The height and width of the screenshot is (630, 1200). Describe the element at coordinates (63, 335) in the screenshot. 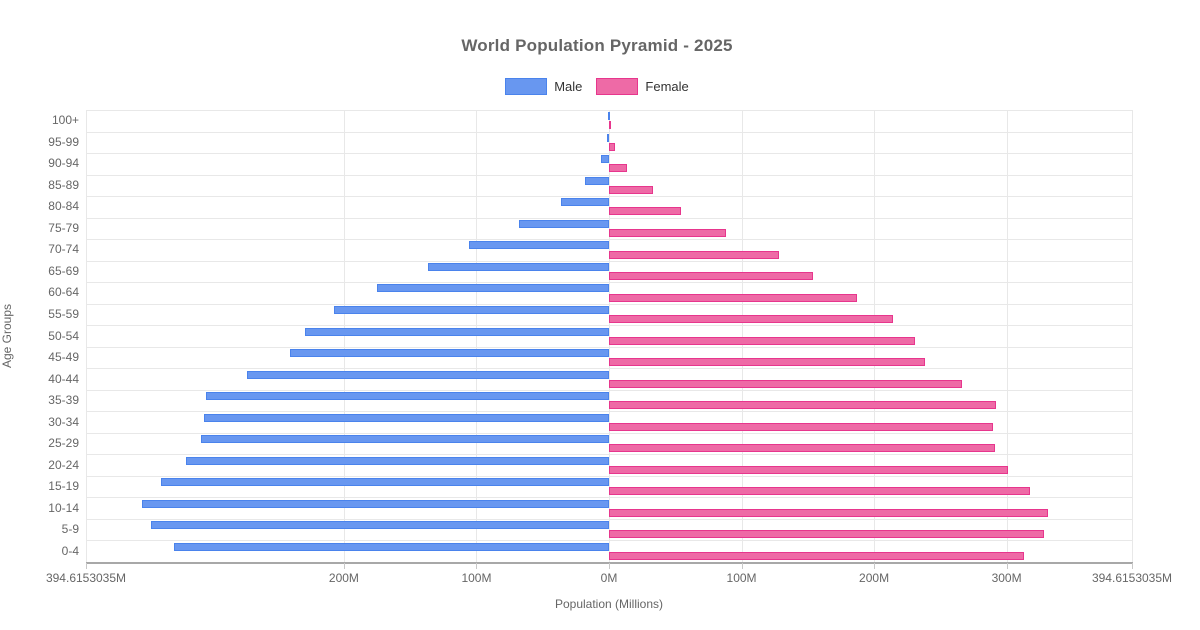

I see `y-axis-label-50-54: 50-54` at that location.